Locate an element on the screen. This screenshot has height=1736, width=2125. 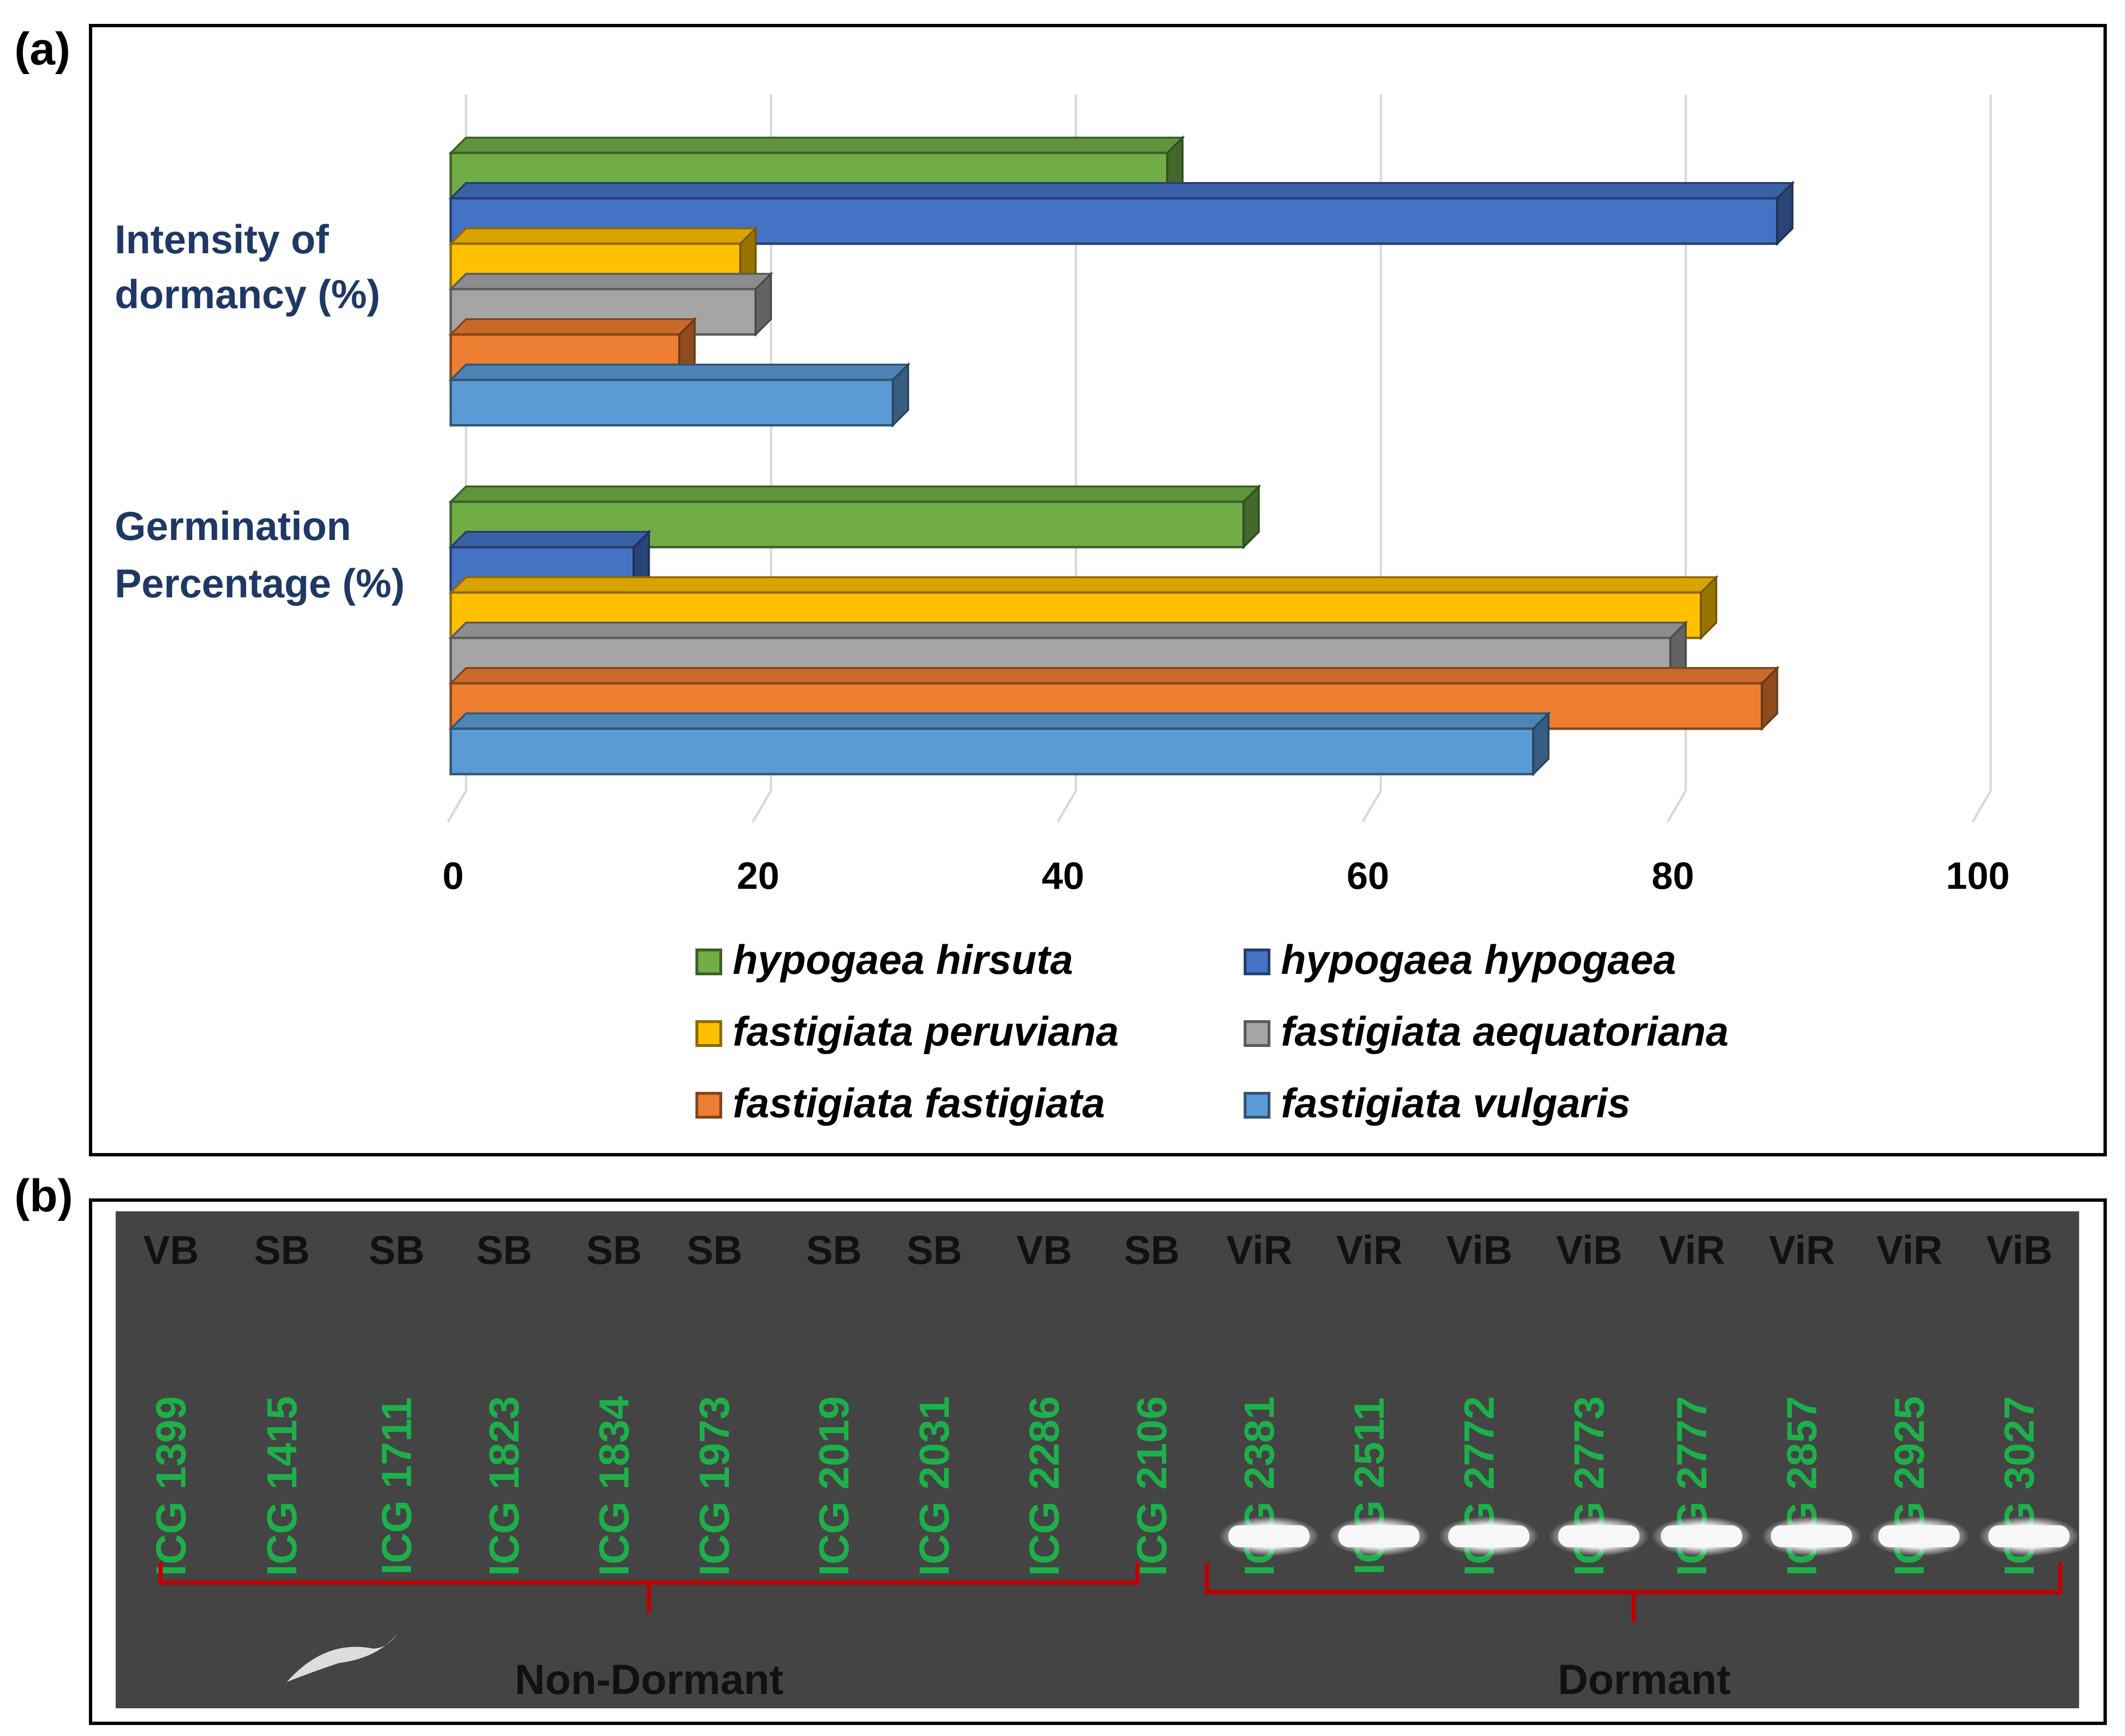
x-tick-label: 40 is located at coordinates (1063, 875).